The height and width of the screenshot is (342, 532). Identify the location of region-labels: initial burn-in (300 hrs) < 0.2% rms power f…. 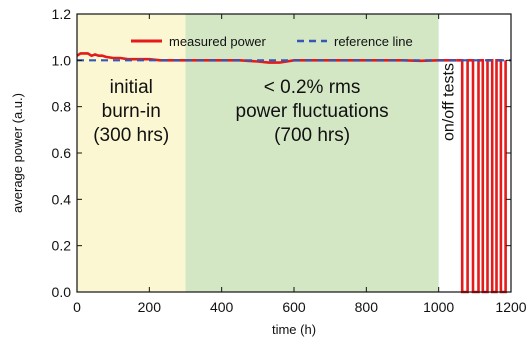
(240, 111).